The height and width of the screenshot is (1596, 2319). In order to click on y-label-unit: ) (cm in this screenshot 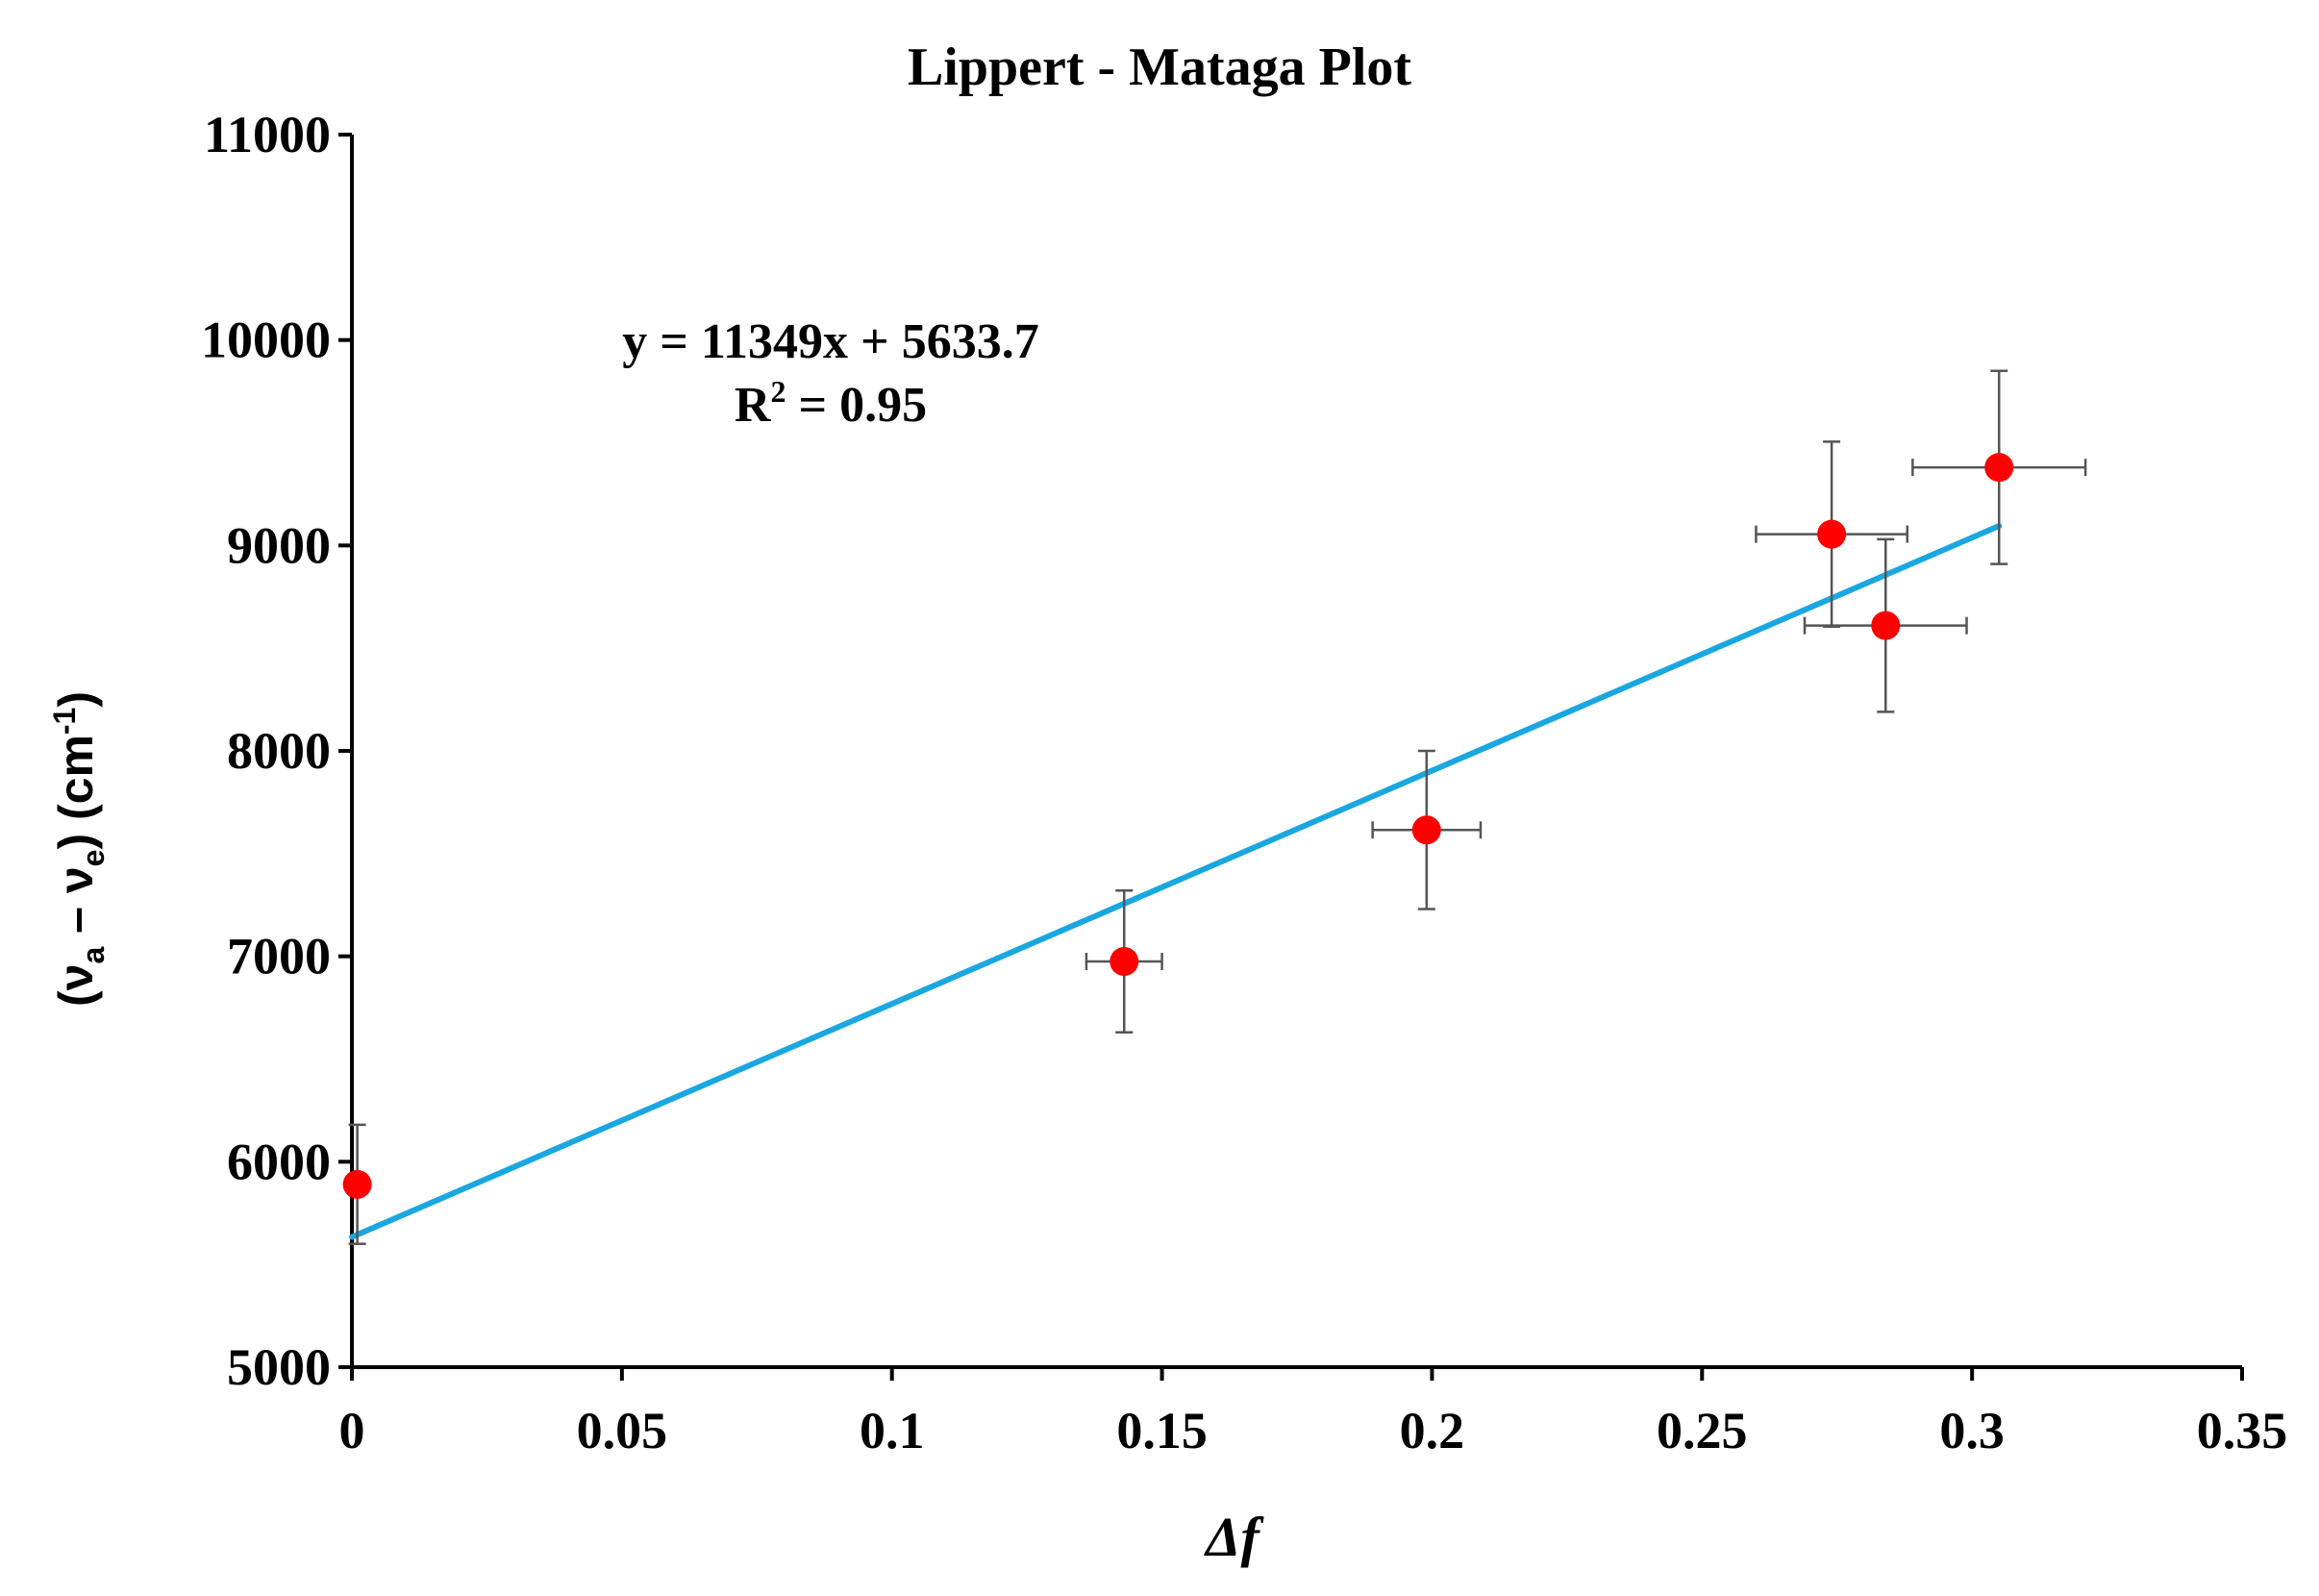, I will do `click(76, 792)`.